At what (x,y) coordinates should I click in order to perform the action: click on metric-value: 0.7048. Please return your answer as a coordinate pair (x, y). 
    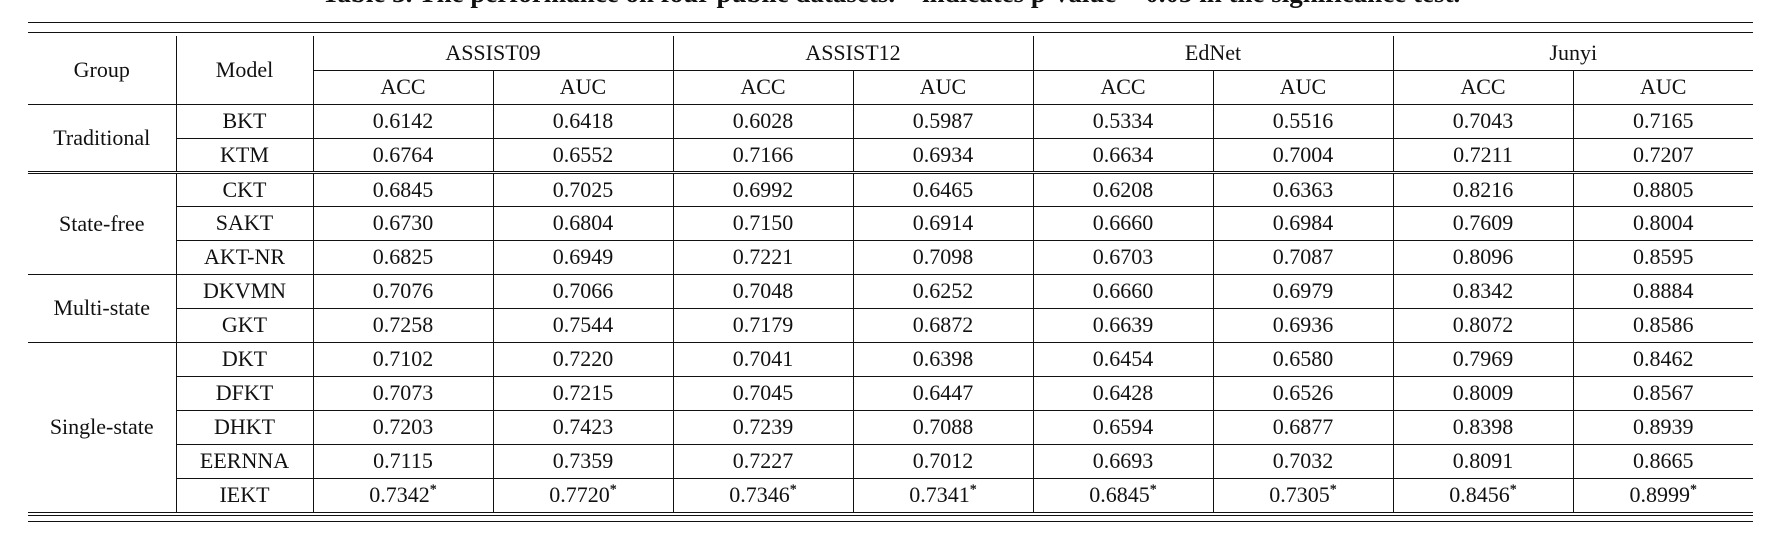
    Looking at the image, I should click on (763, 291).